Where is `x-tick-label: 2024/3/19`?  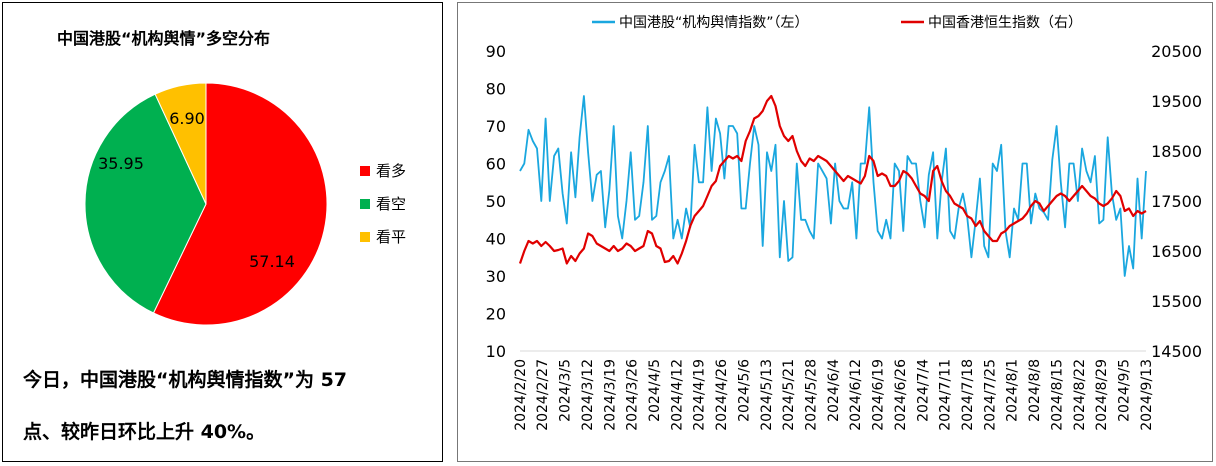 x-tick-label: 2024/3/19 is located at coordinates (610, 395).